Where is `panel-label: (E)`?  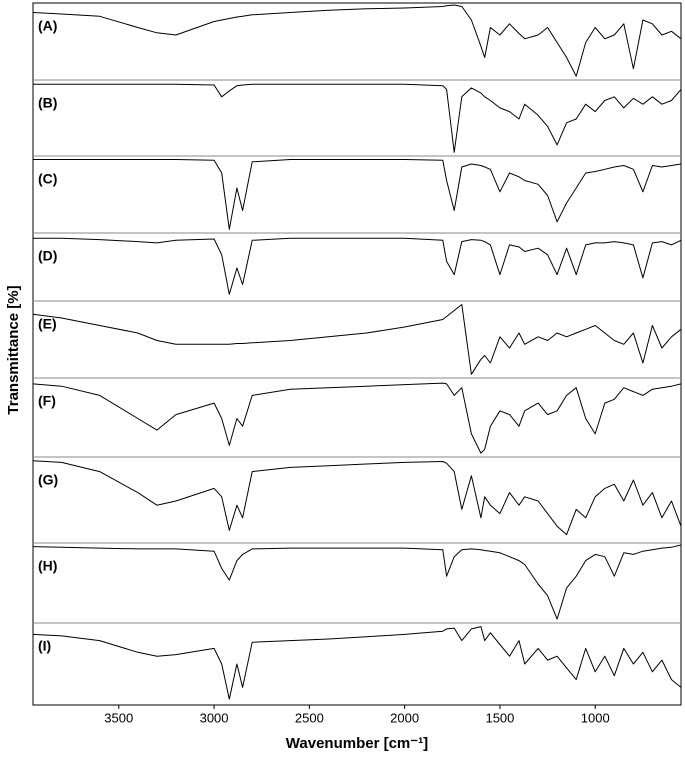 panel-label: (E) is located at coordinates (47, 324).